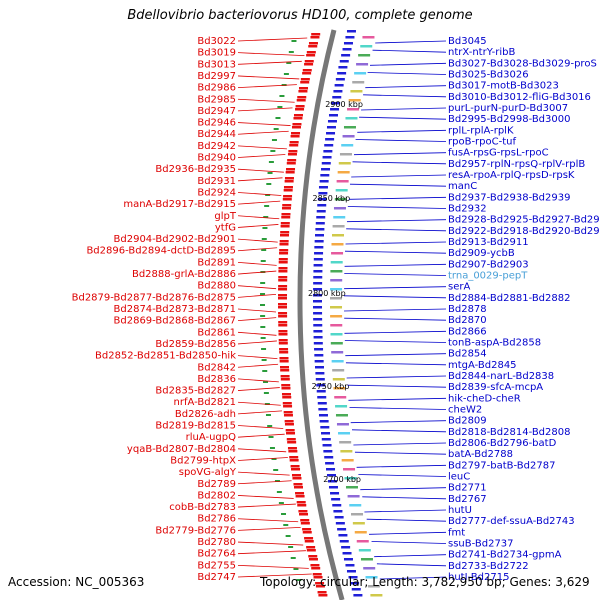 The width and height of the screenshot is (600, 600). I want to click on left-gene-label: Bd2985, so click(216, 99).